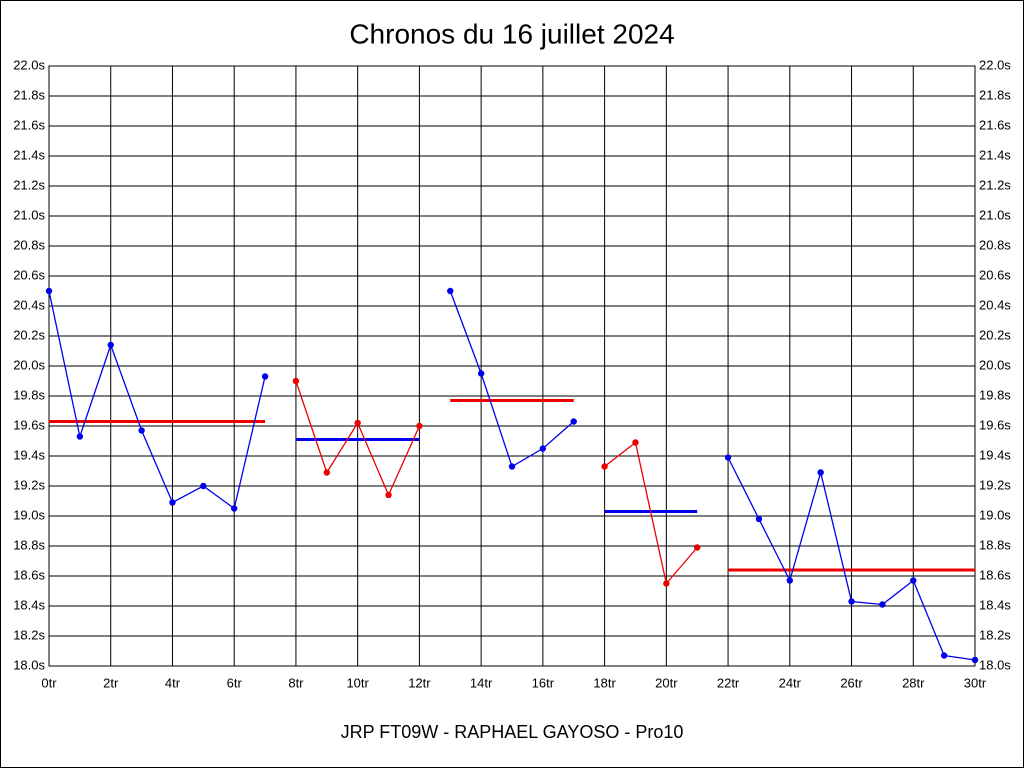 The width and height of the screenshot is (1024, 768). Describe the element at coordinates (29, 364) in the screenshot. I see `y-tick-label: 20.0s` at that location.